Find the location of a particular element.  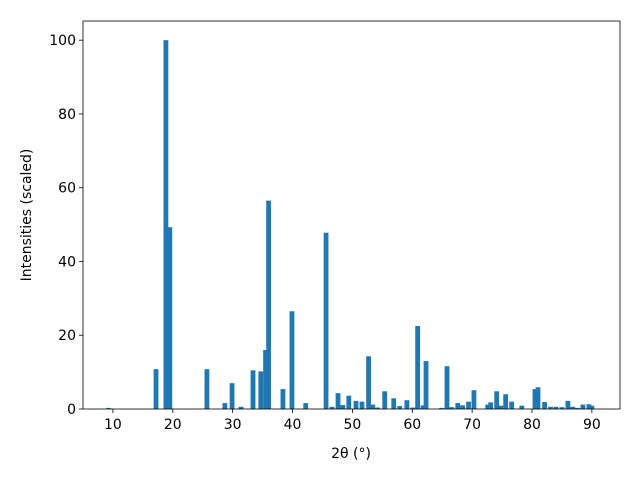

x-tick-label: 50 is located at coordinates (352, 425).